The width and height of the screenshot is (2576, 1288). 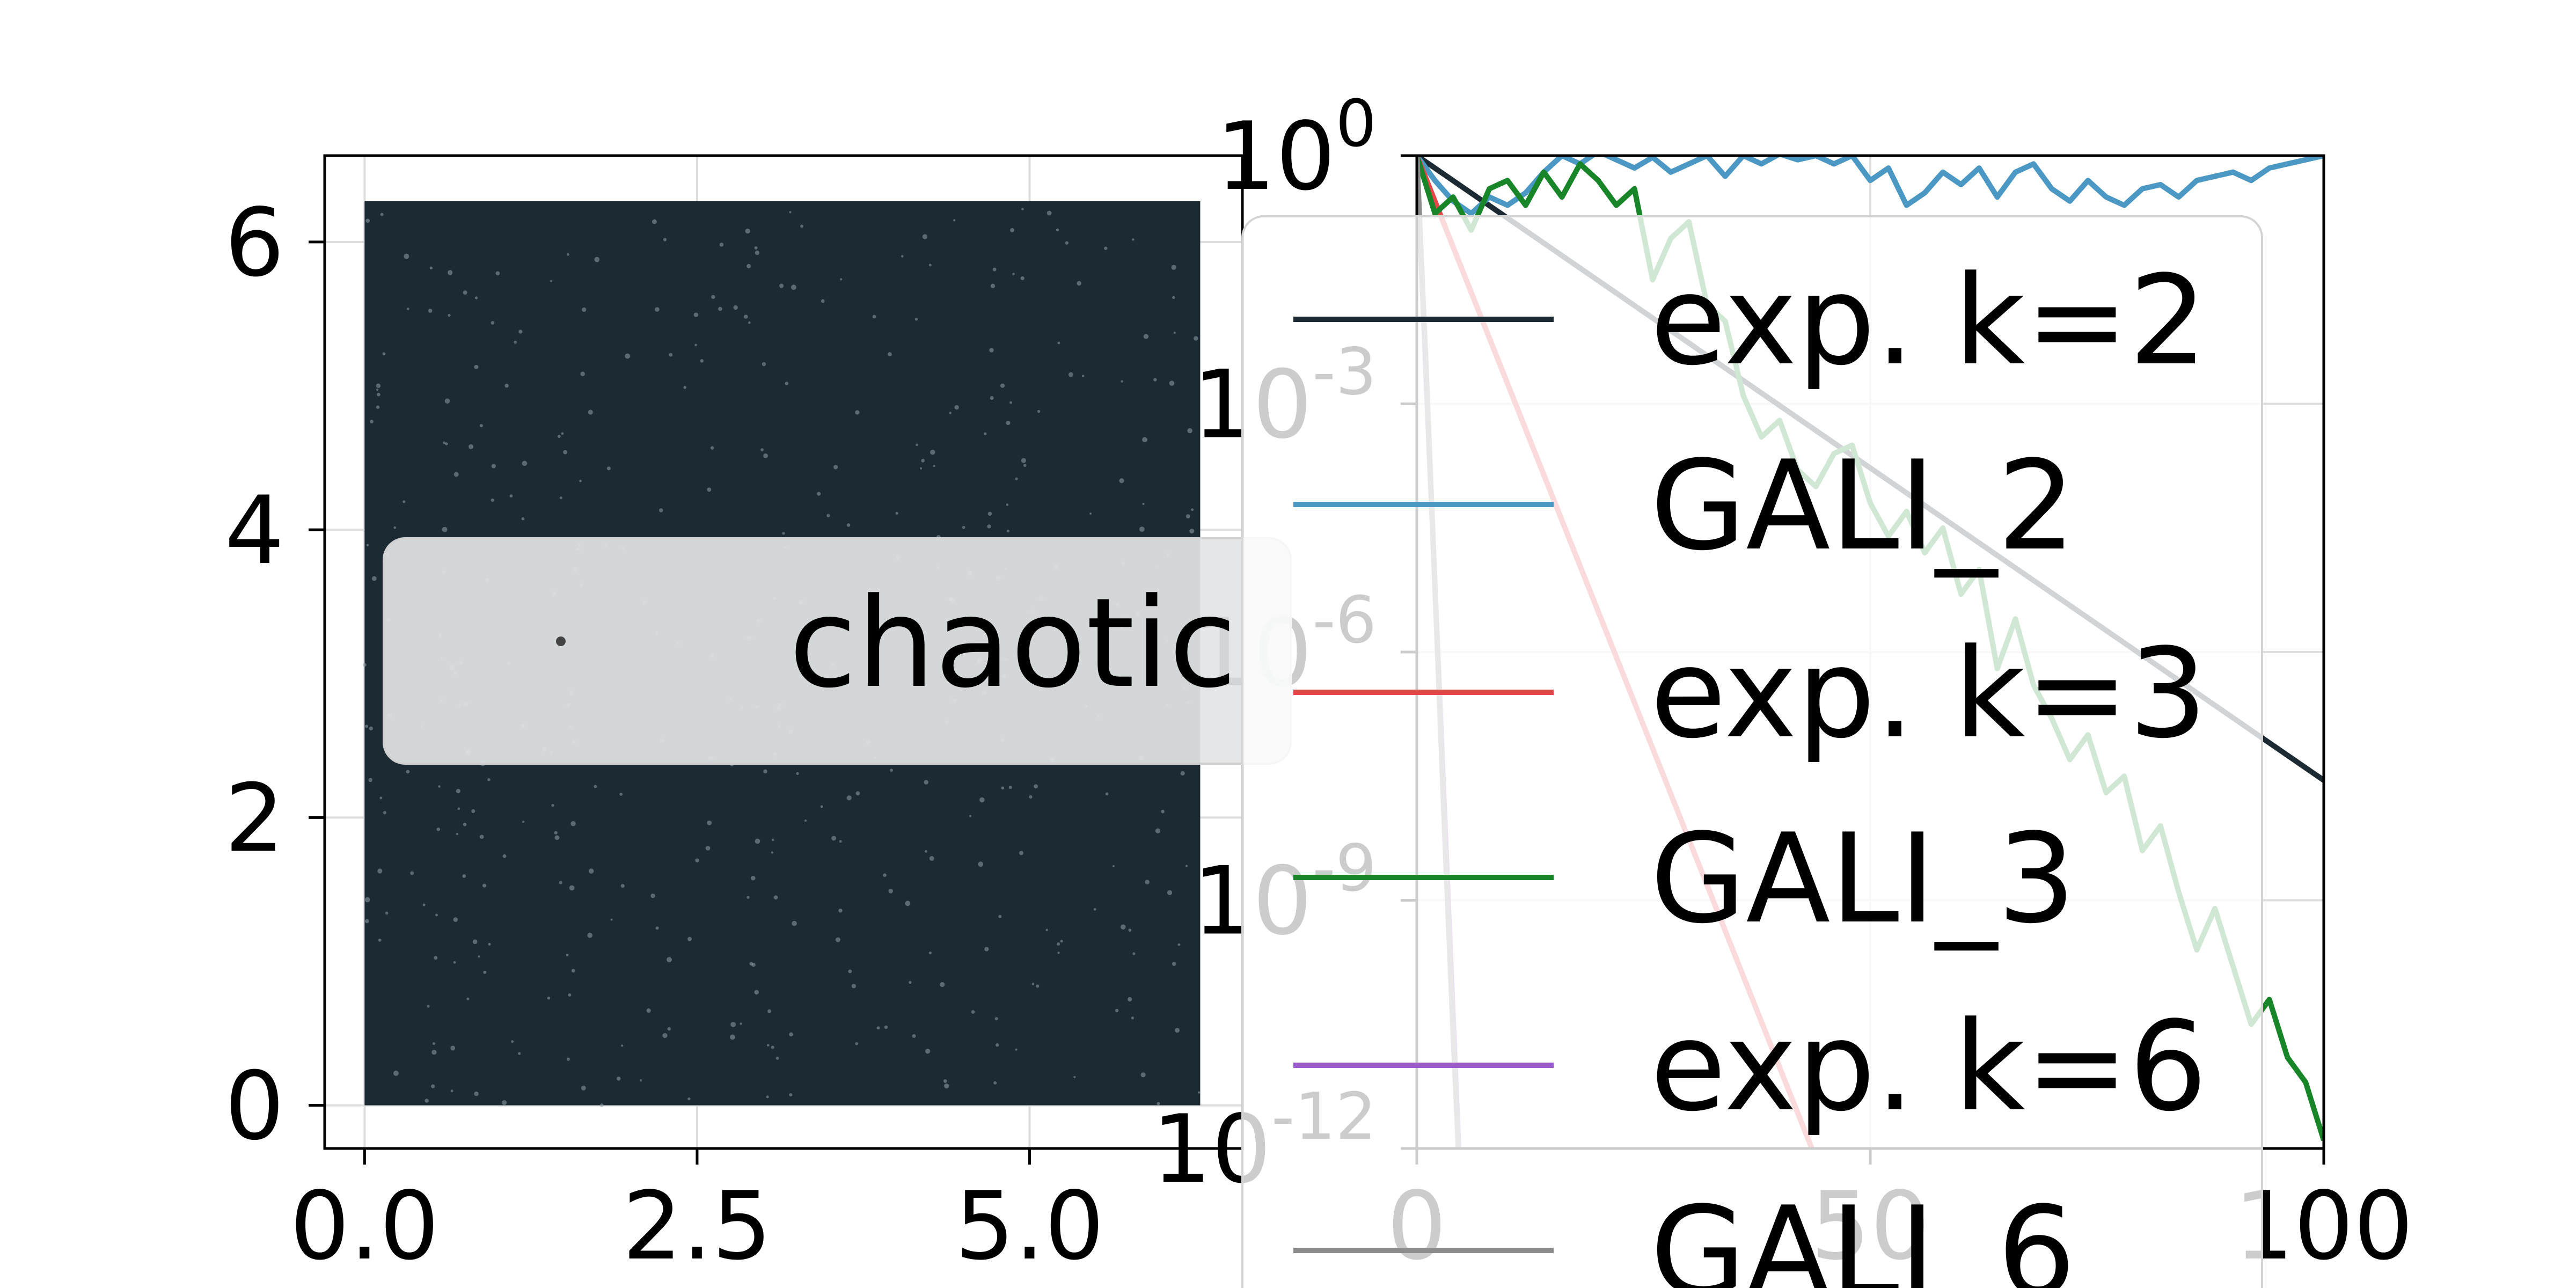 What do you see at coordinates (1928, 321) in the screenshot?
I see `legend-label: exp. k=2` at bounding box center [1928, 321].